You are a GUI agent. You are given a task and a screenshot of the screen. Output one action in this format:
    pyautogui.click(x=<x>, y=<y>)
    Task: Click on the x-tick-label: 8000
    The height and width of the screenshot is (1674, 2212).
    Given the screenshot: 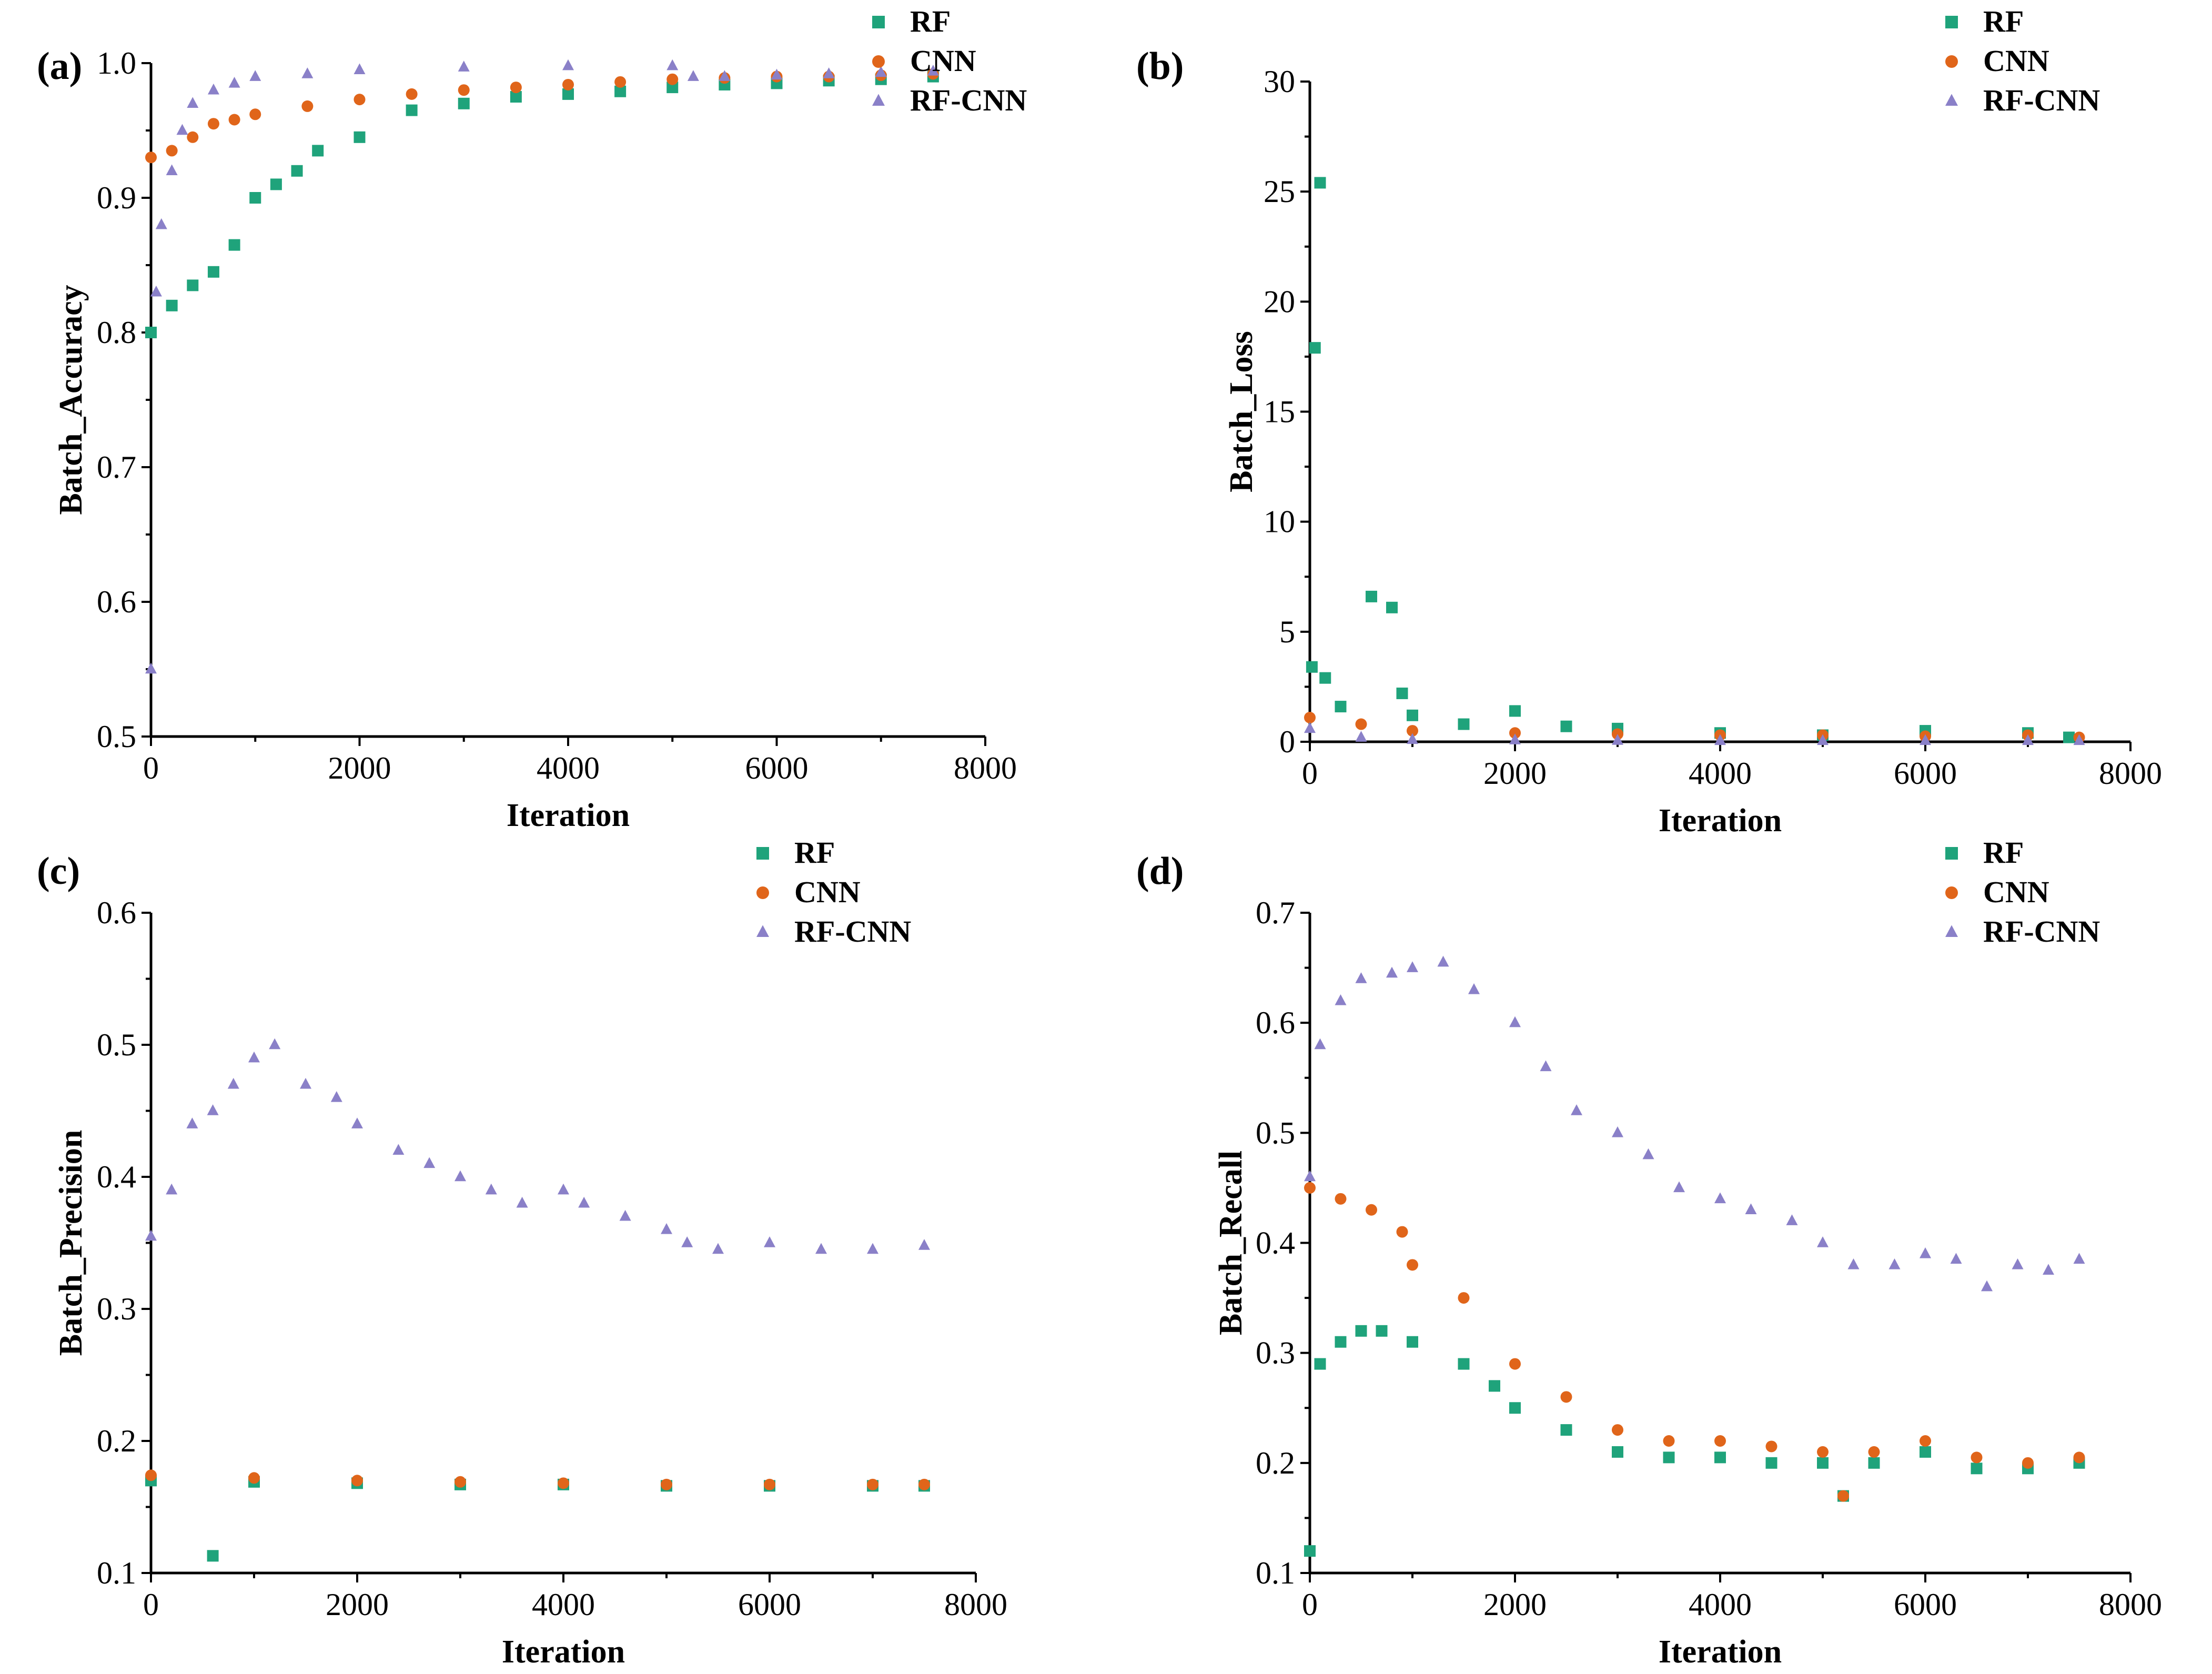 What is the action you would take?
    pyautogui.click(x=975, y=1604)
    